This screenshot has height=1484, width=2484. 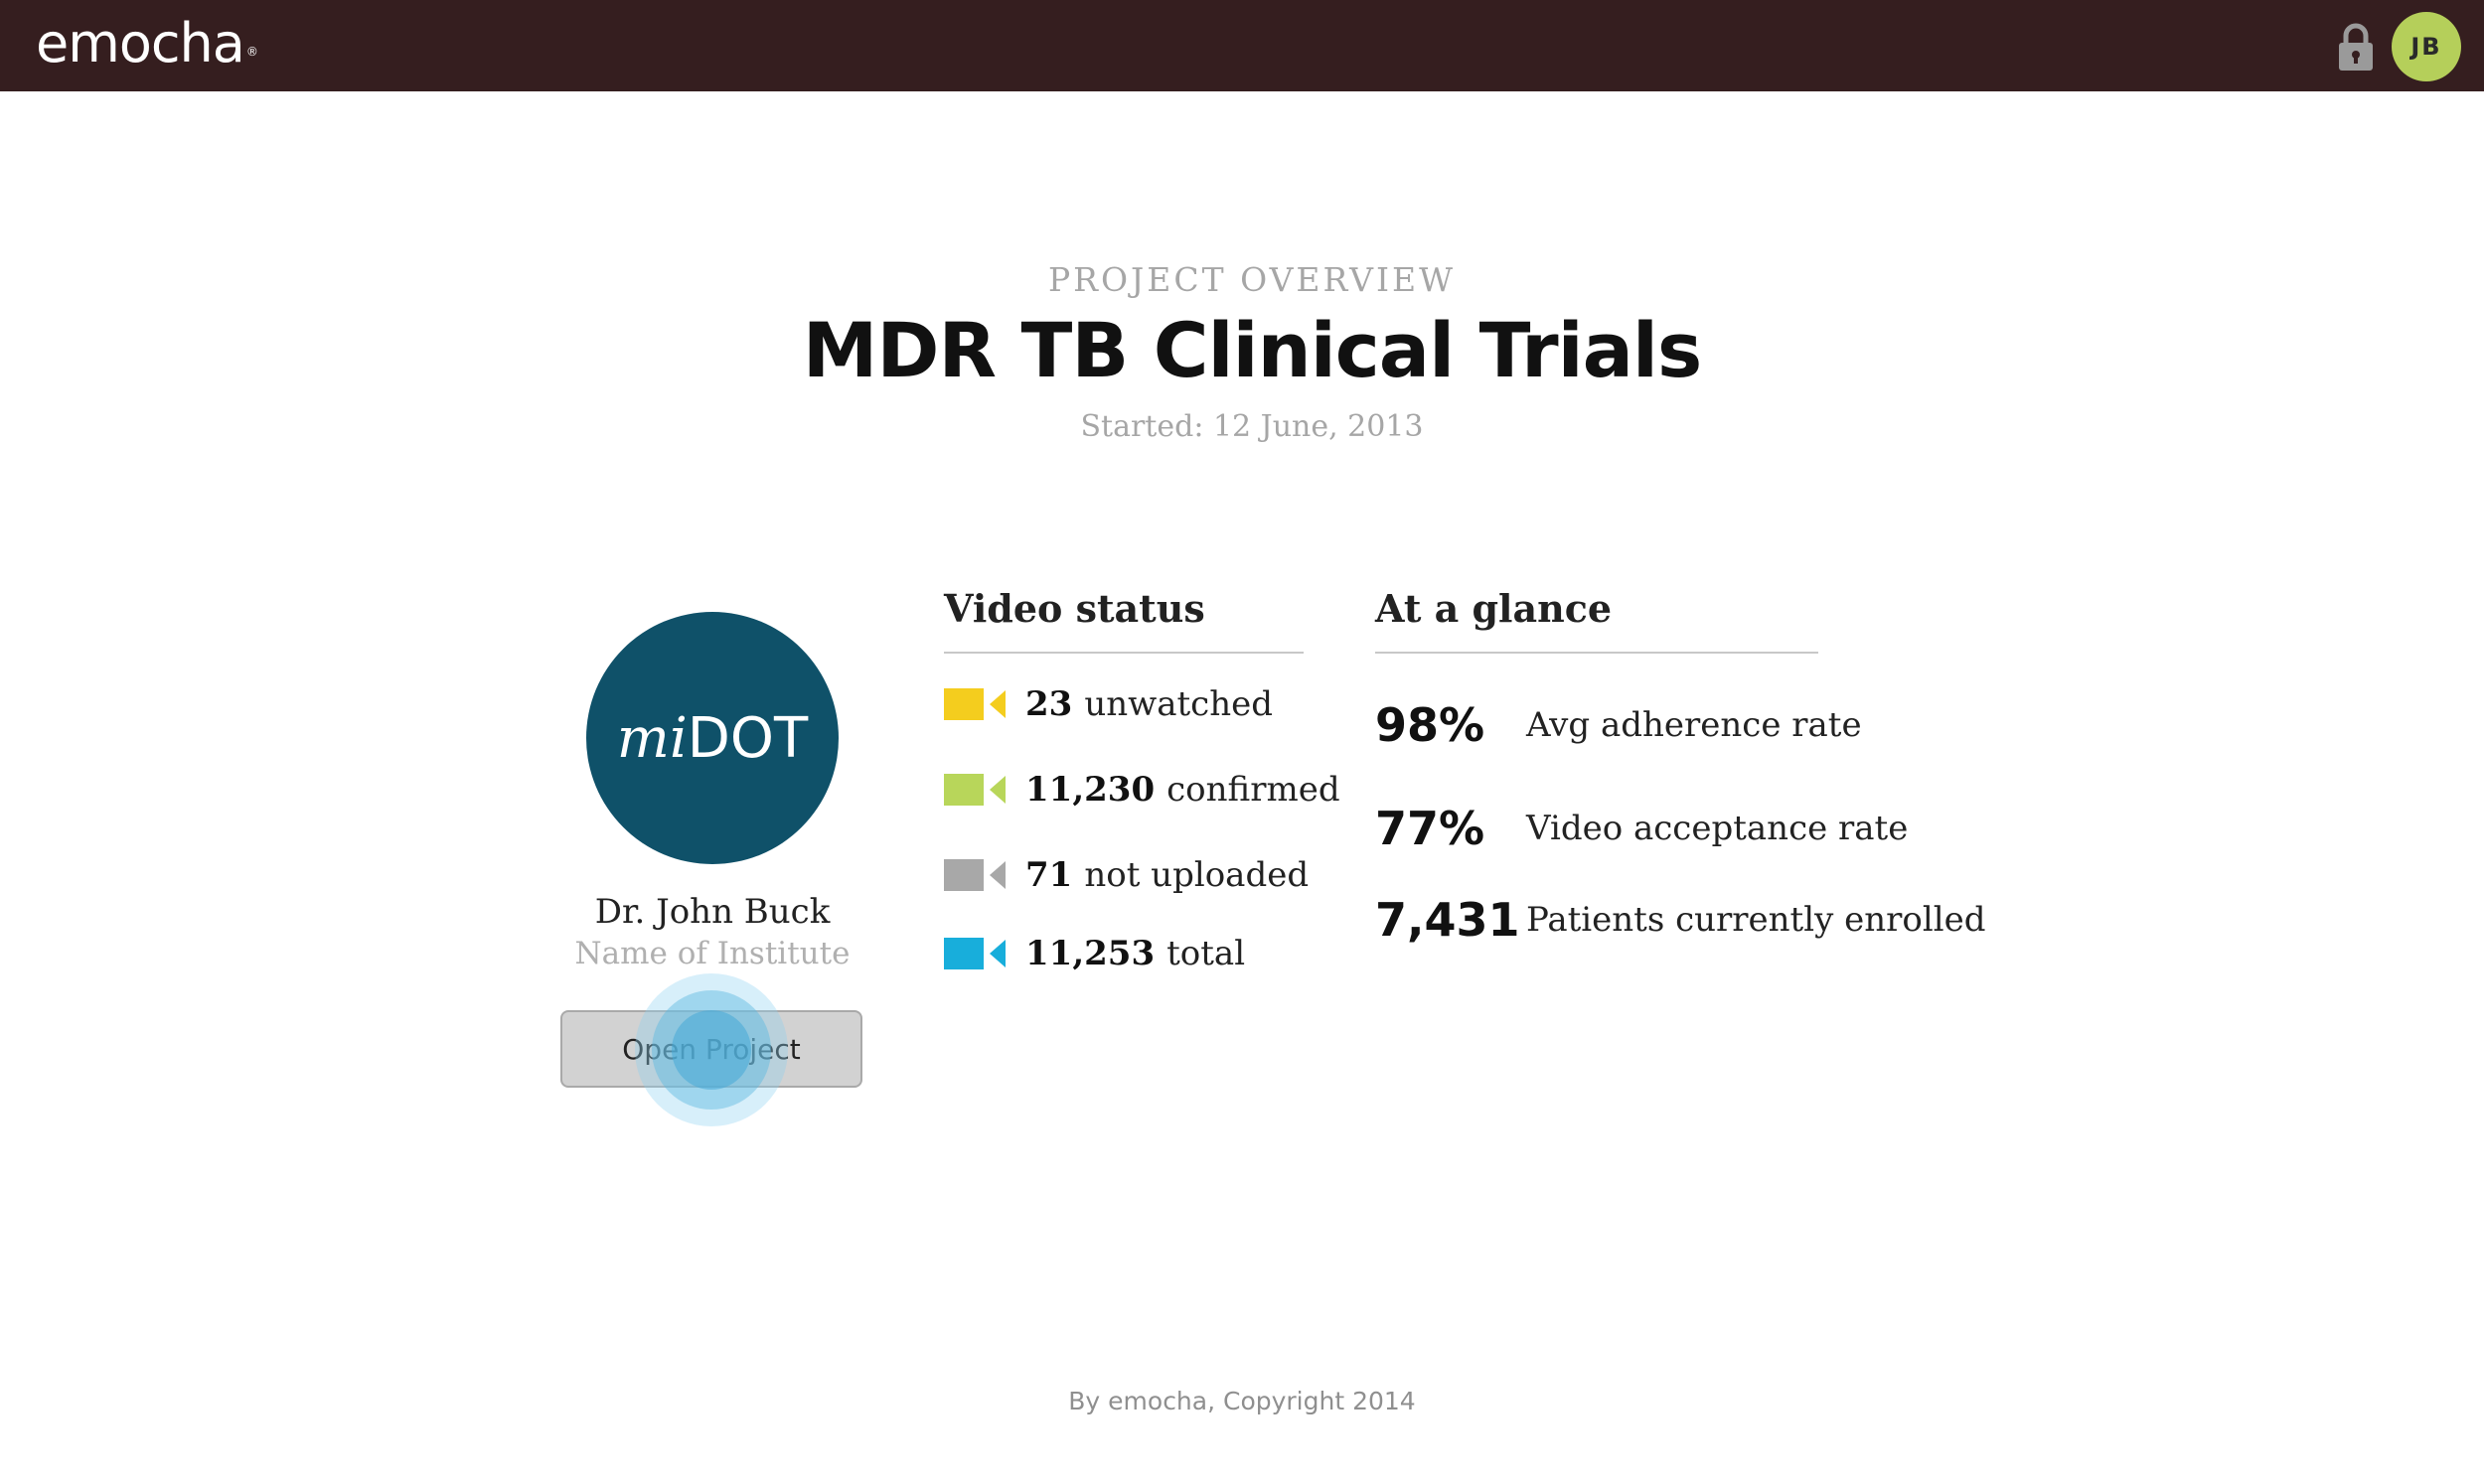 What do you see at coordinates (1694, 725) in the screenshot?
I see `glance-label: Avg adherence rate` at bounding box center [1694, 725].